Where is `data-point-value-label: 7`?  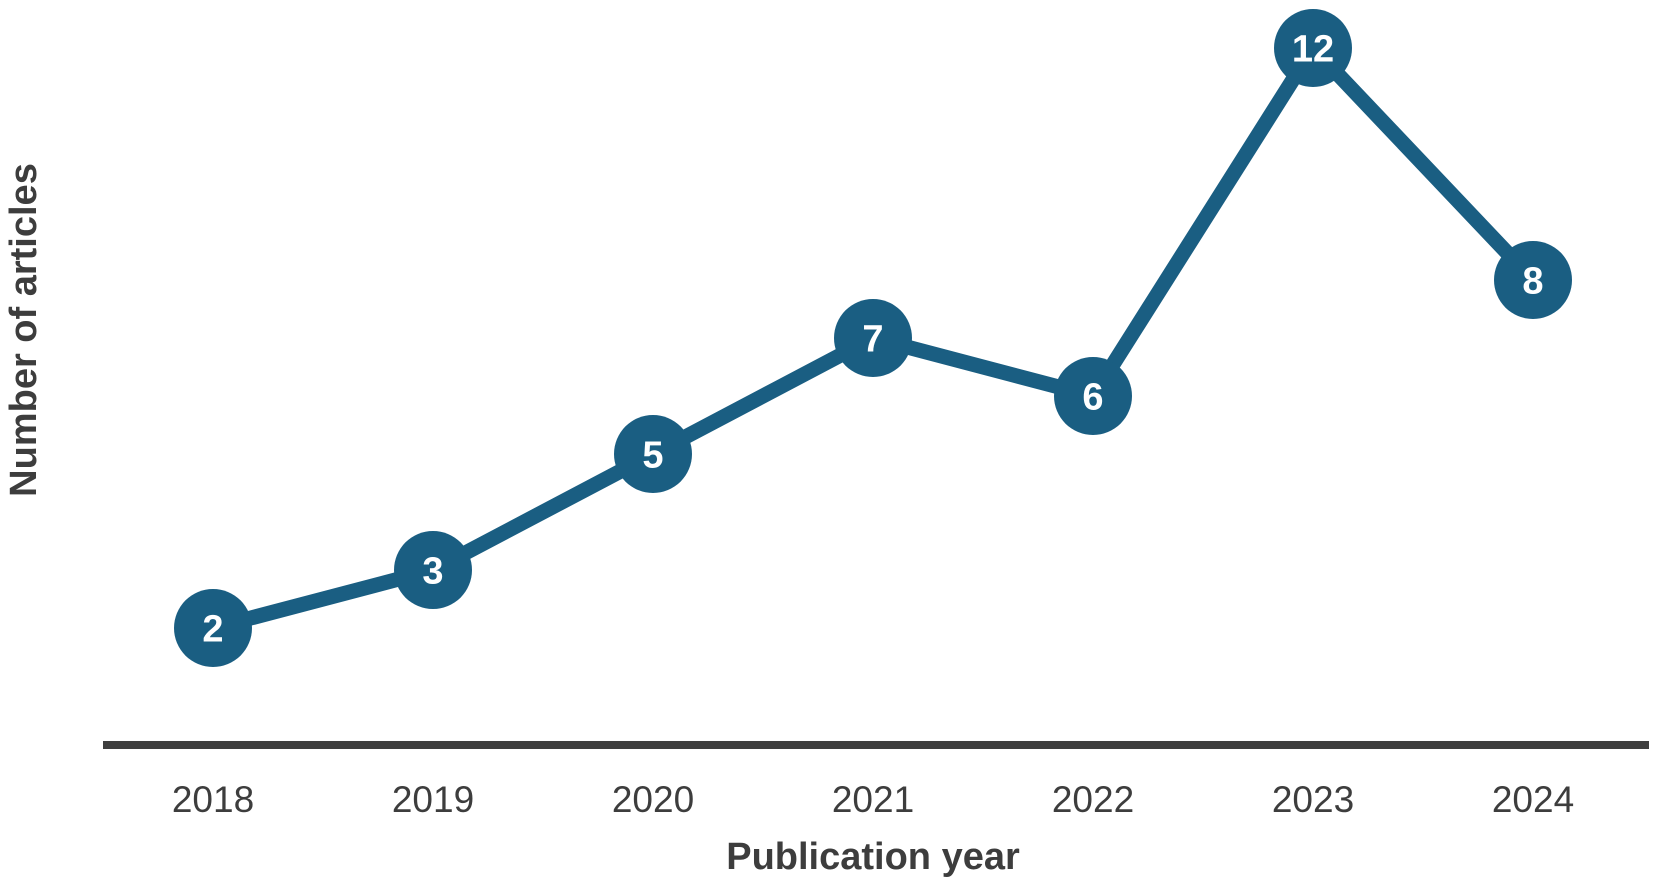
data-point-value-label: 7 is located at coordinates (872, 340).